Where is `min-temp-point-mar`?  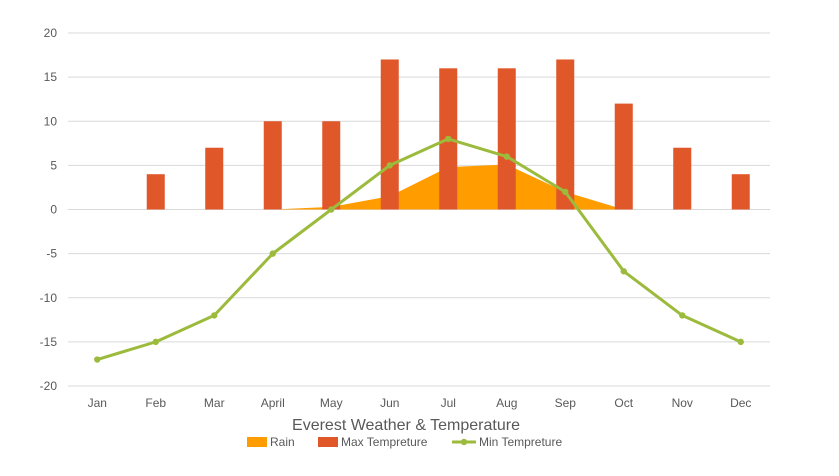
min-temp-point-mar is located at coordinates (214, 315).